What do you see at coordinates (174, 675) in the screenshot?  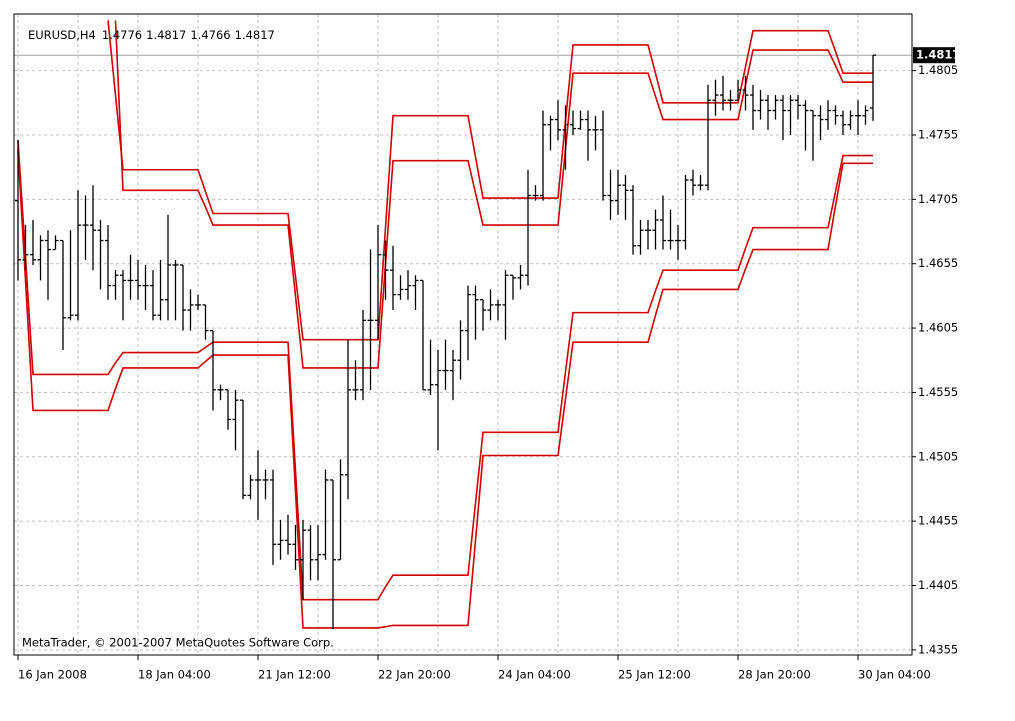 I see `x-tick-label: 18 Jan 04:00` at bounding box center [174, 675].